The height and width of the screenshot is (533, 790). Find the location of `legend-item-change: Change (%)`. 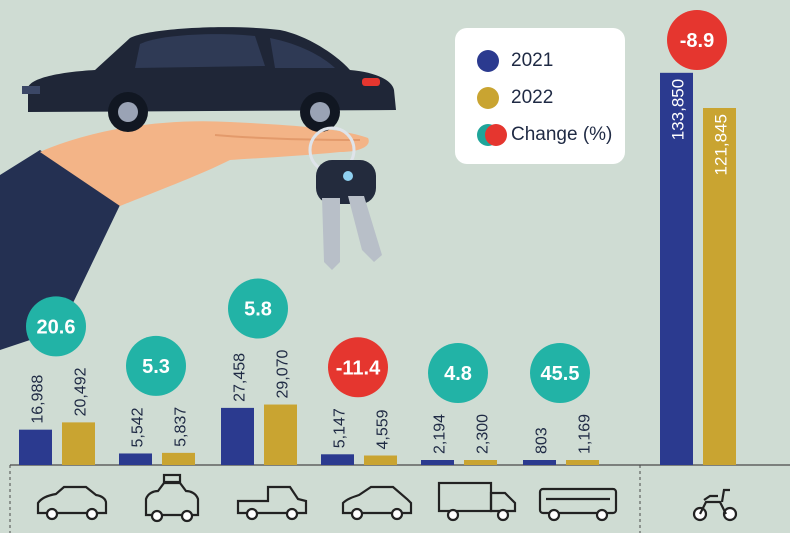

legend-item-change: Change (%) is located at coordinates (544, 135).